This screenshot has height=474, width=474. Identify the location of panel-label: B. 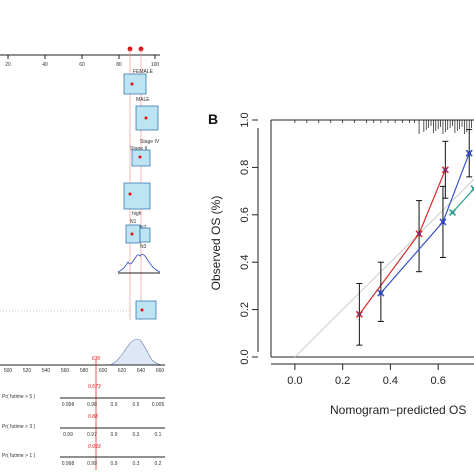
(213, 119).